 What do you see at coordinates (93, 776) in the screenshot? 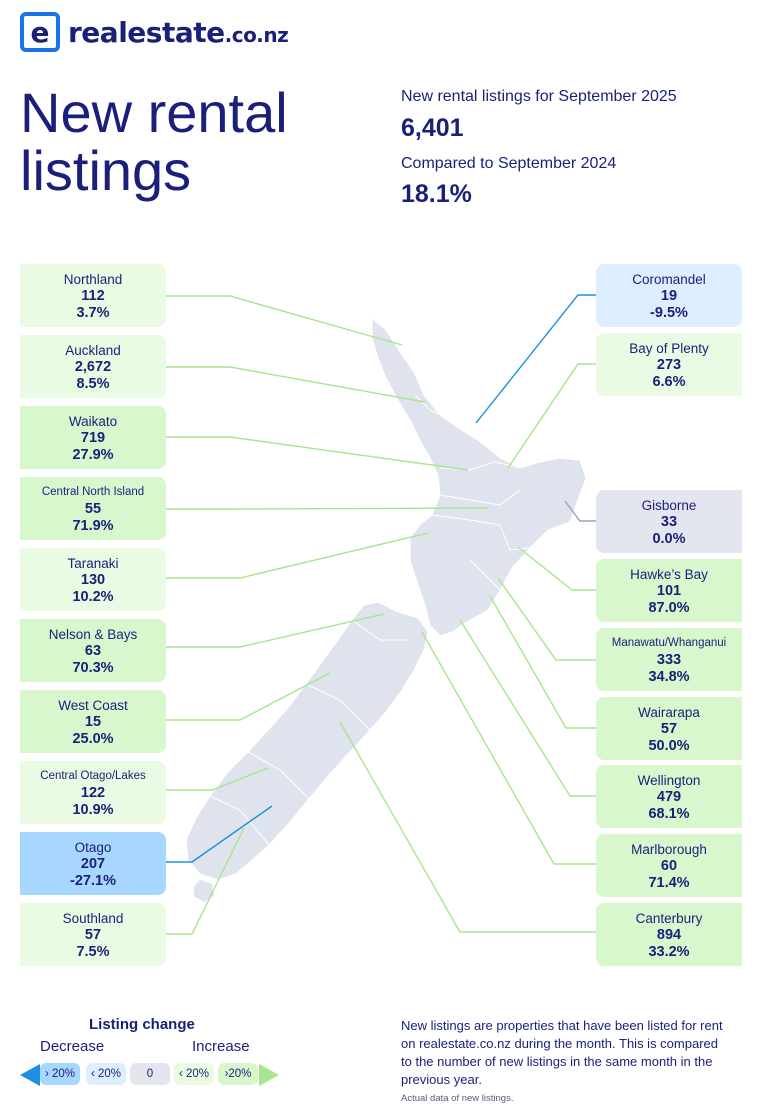
I see `region-name: Central Otago/Lakes` at bounding box center [93, 776].